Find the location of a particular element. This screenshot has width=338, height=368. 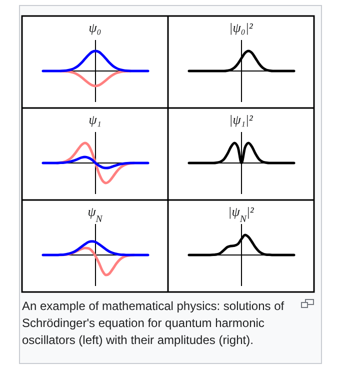

chart-title: ψ$_{N}$ is located at coordinates (95, 214).